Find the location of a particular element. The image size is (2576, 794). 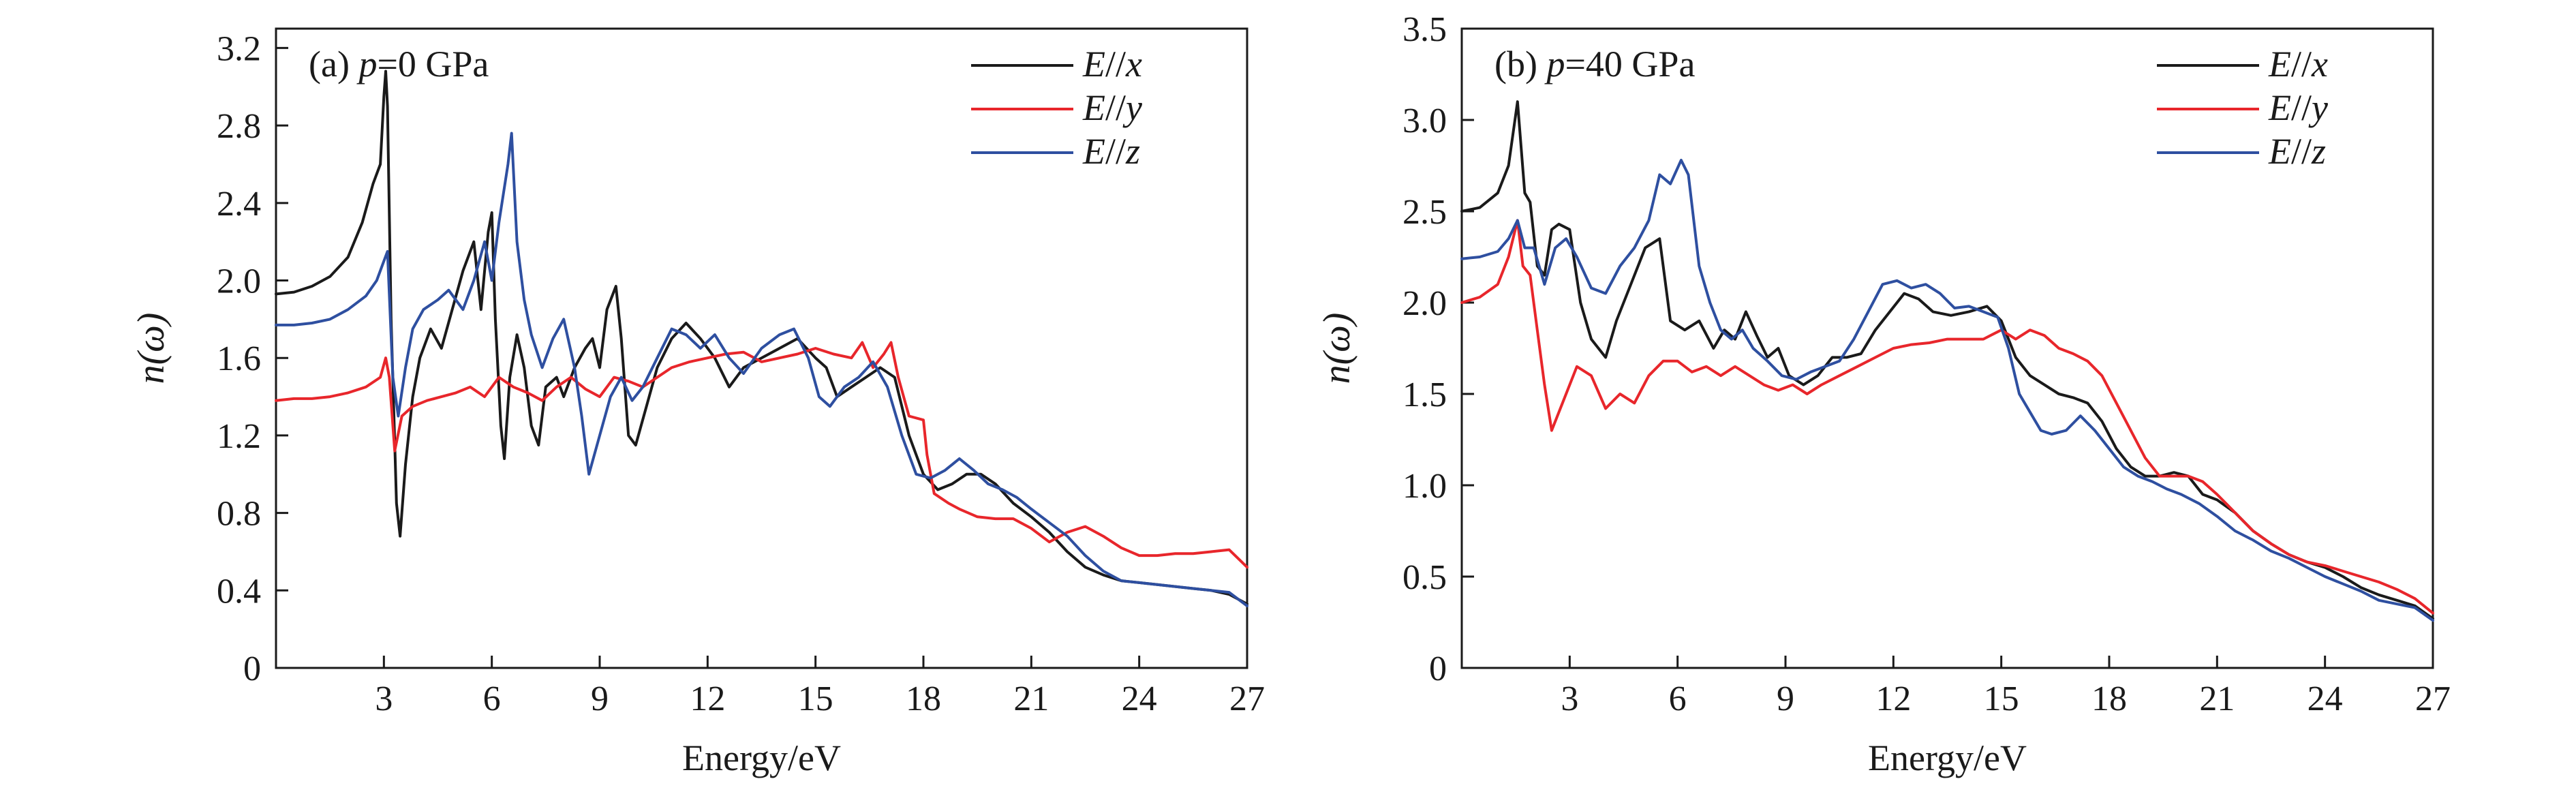

y-tick-label: 0.4 is located at coordinates (239, 591).